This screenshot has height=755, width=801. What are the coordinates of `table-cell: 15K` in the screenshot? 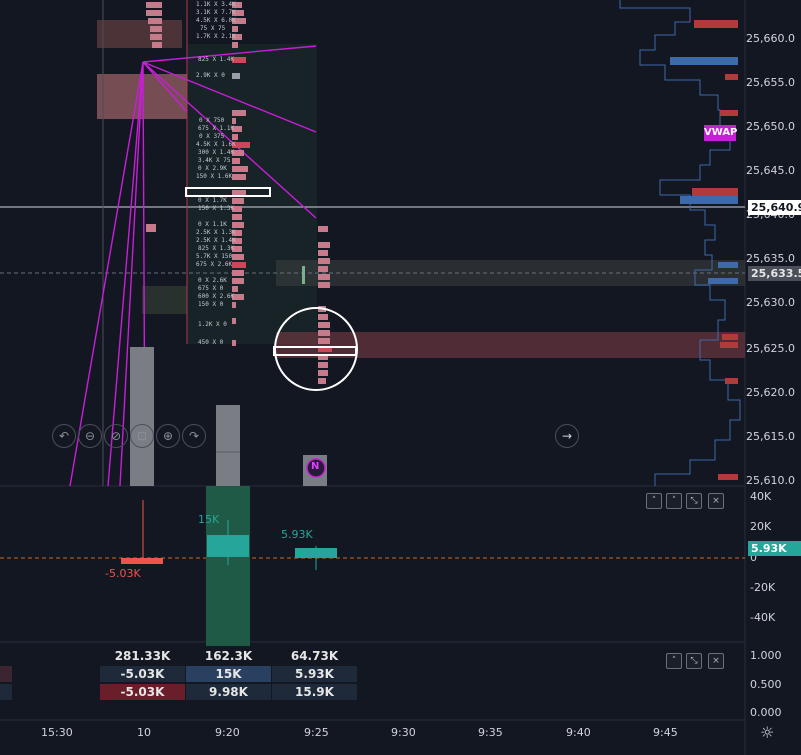 It's located at (228, 674).